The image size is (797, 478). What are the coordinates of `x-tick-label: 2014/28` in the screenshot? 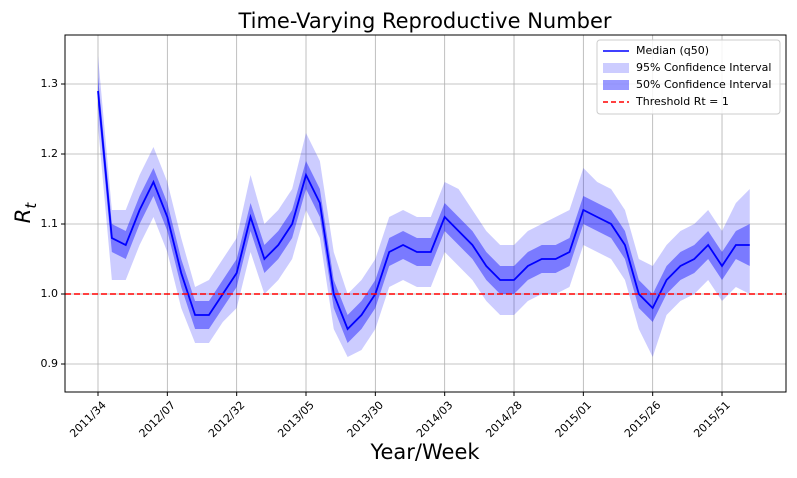 It's located at (504, 420).